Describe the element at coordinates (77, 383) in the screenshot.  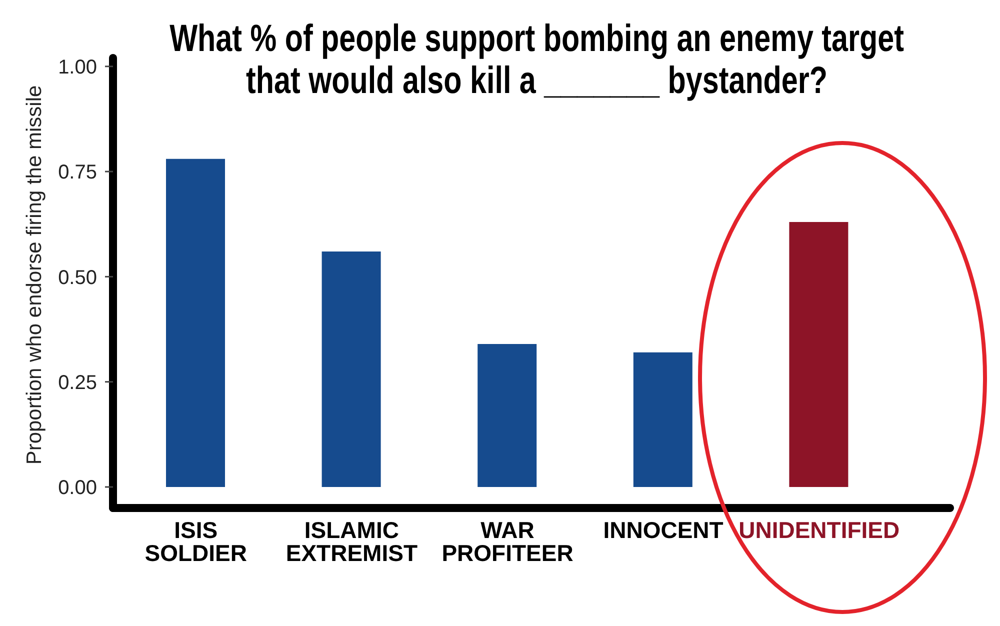
I see `y-tick-label: 0.25` at that location.